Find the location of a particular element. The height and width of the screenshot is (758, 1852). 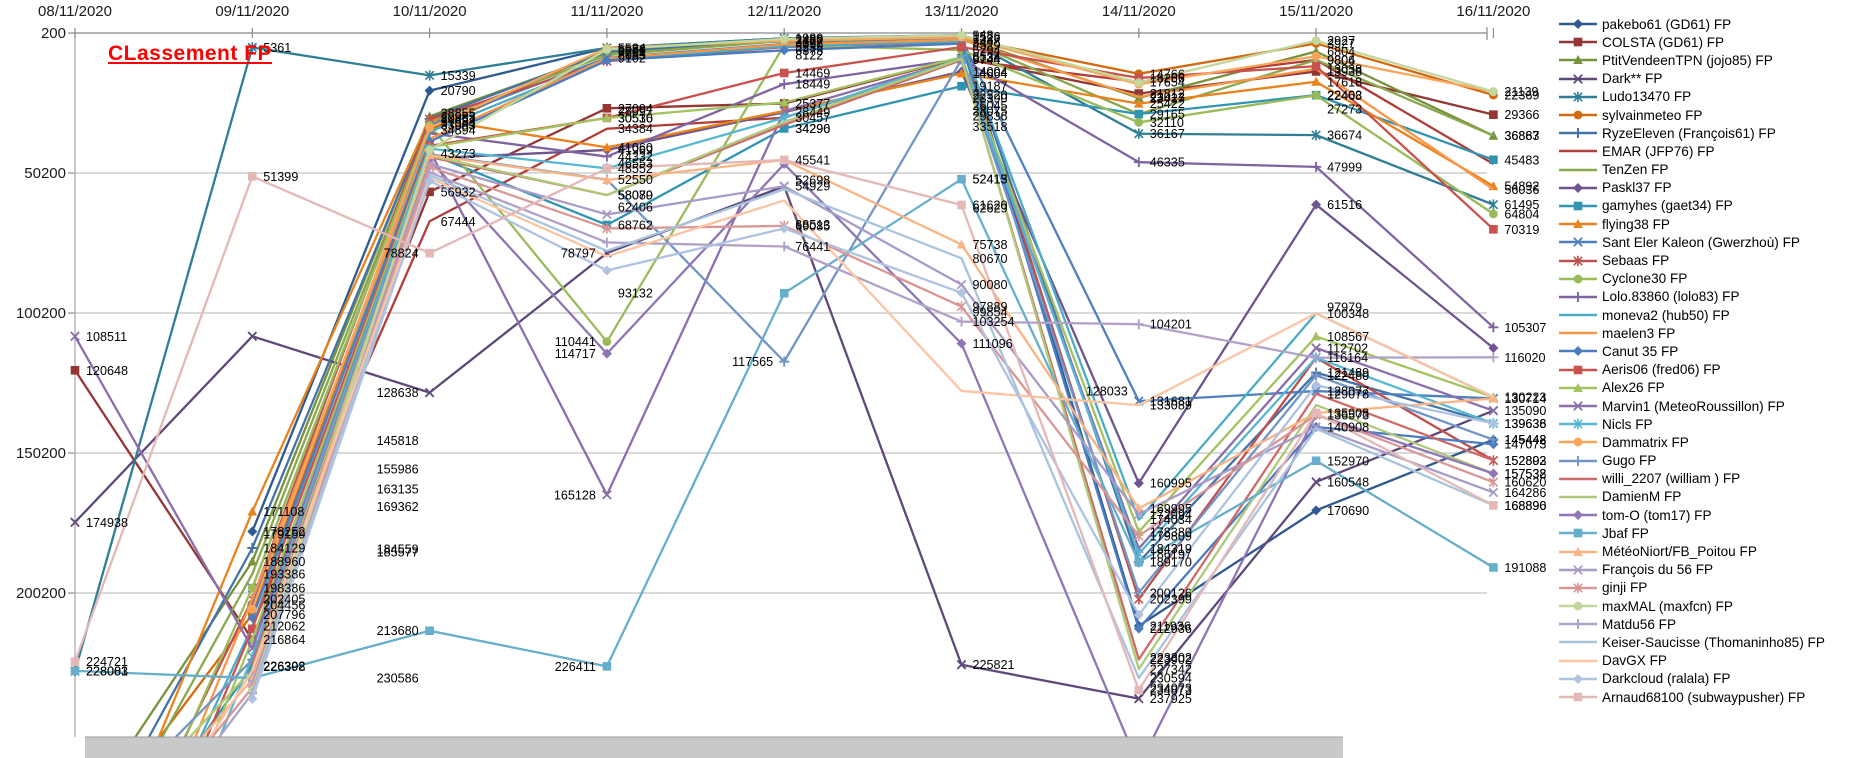

legend-item-23: Nicls FP is located at coordinates (1704, 424).